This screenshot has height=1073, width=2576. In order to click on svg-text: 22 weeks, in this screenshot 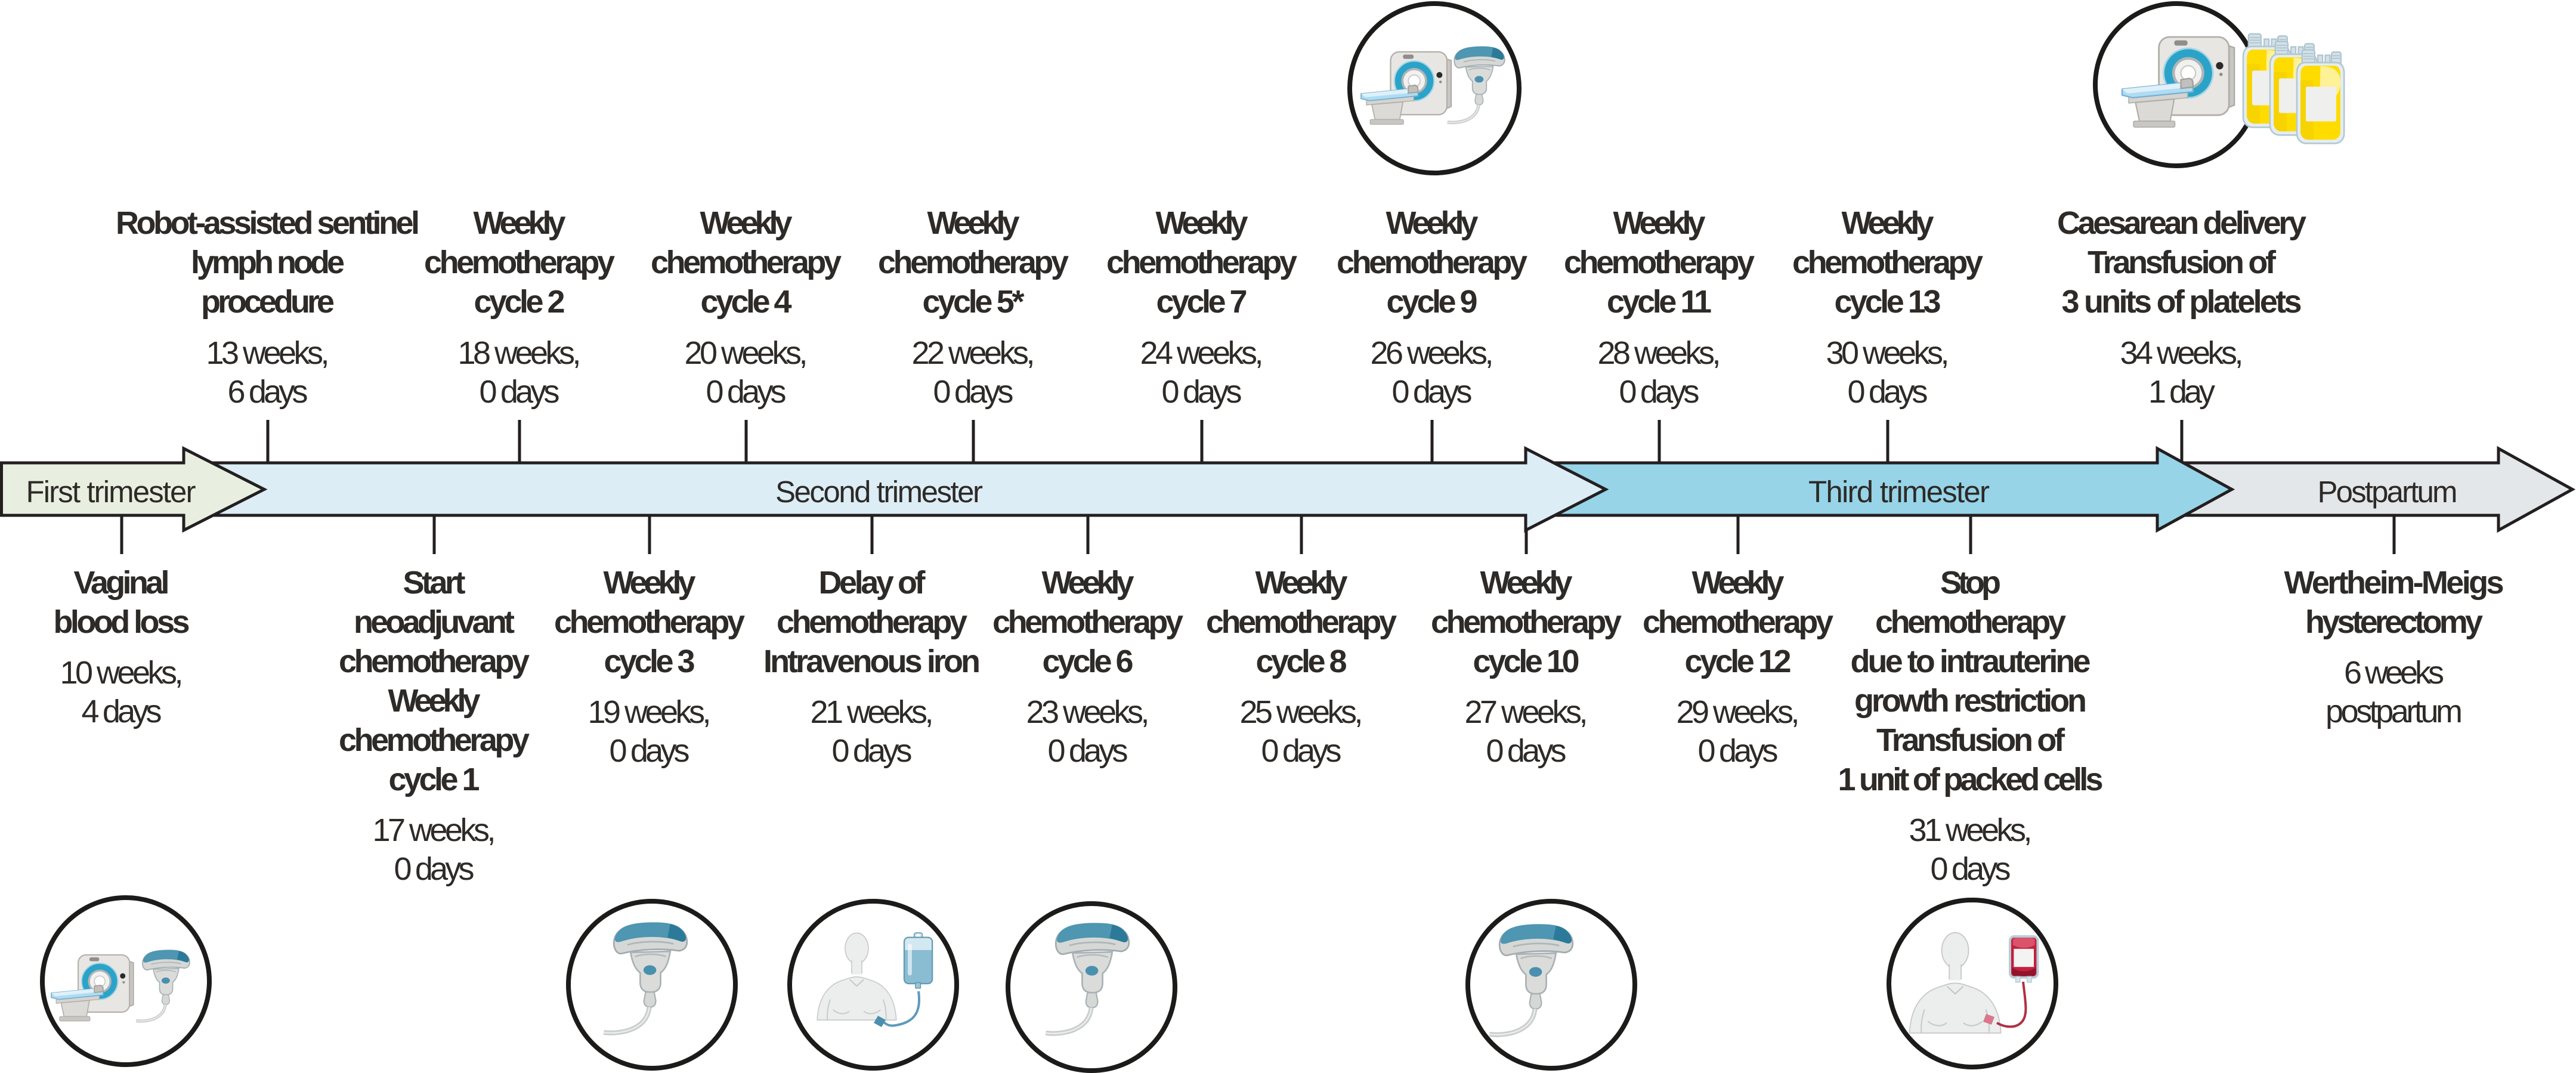, I will do `click(973, 353)`.